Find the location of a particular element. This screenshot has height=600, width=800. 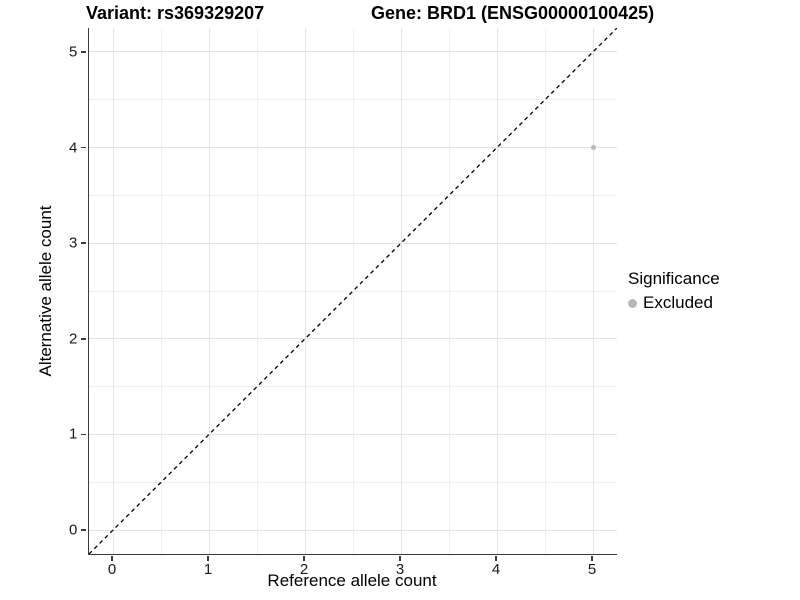

y-tick-label: 5 is located at coordinates (73, 52).